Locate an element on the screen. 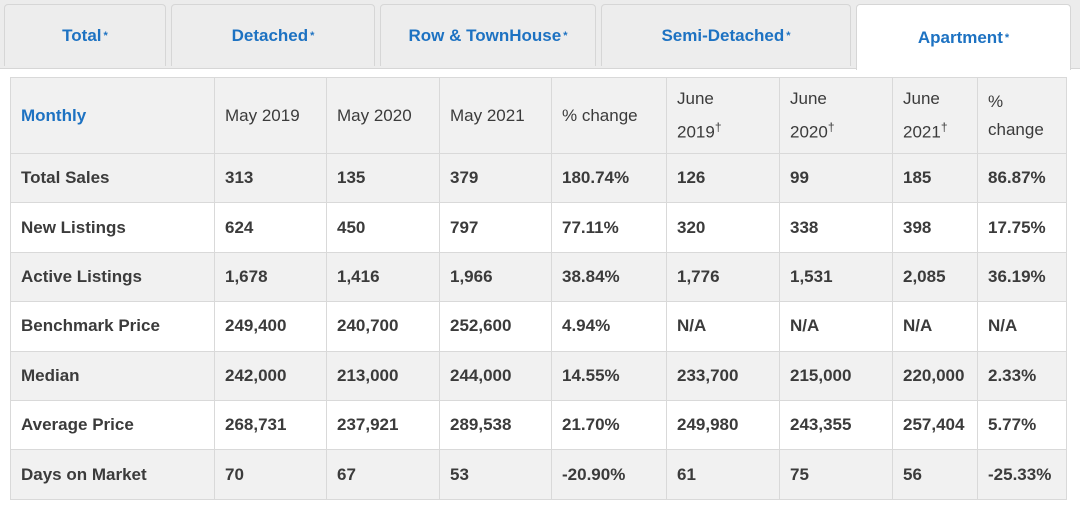 This screenshot has width=1080, height=507. table-cell: -20.90% is located at coordinates (609, 474).